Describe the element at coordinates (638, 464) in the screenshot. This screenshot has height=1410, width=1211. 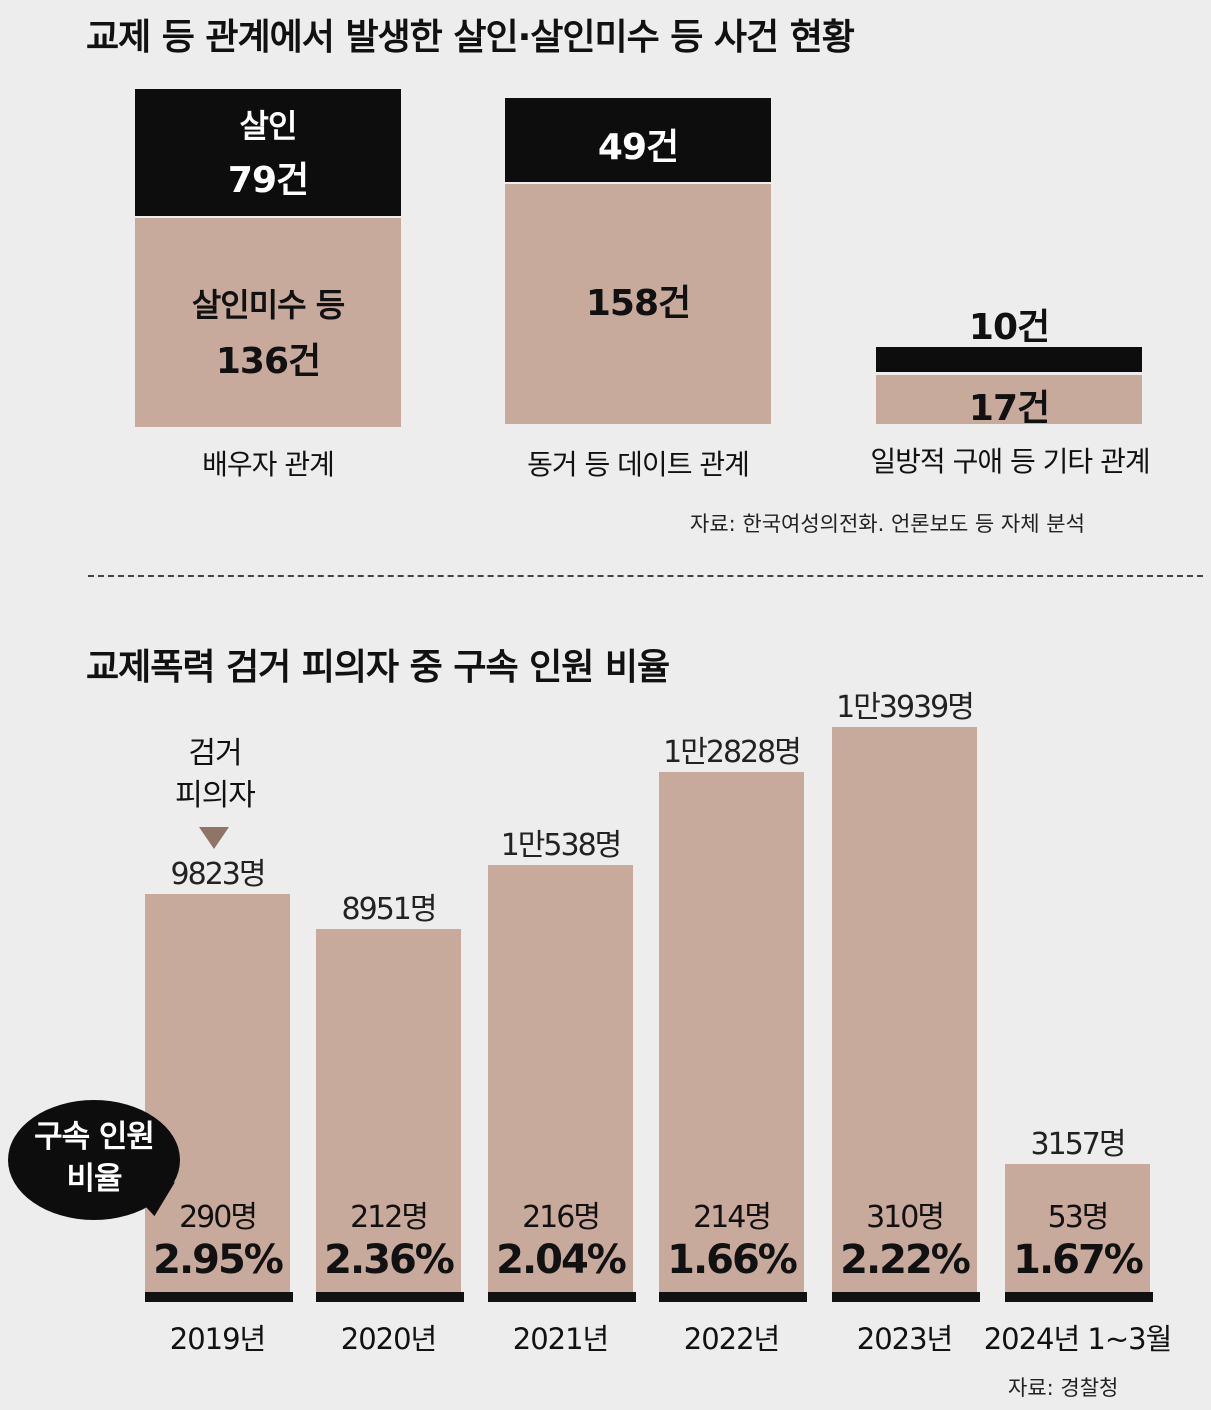
I see `category-label-dating: 동거 등 데이트 관계` at that location.